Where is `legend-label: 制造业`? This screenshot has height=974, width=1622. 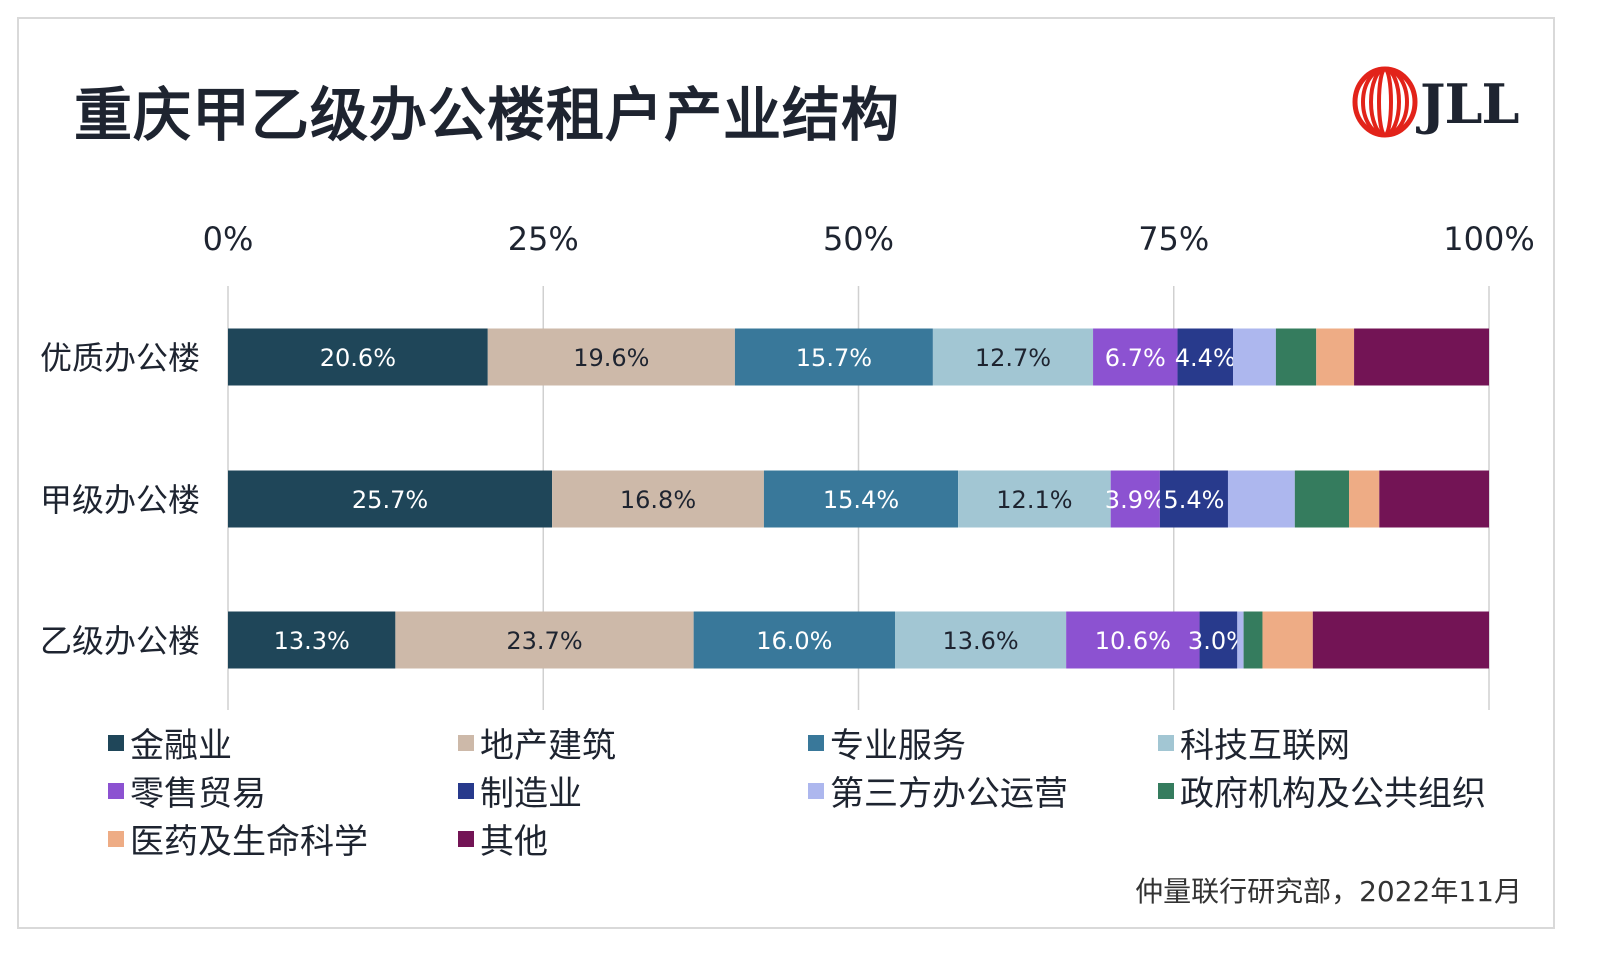 legend-label: 制造业 is located at coordinates (531, 794).